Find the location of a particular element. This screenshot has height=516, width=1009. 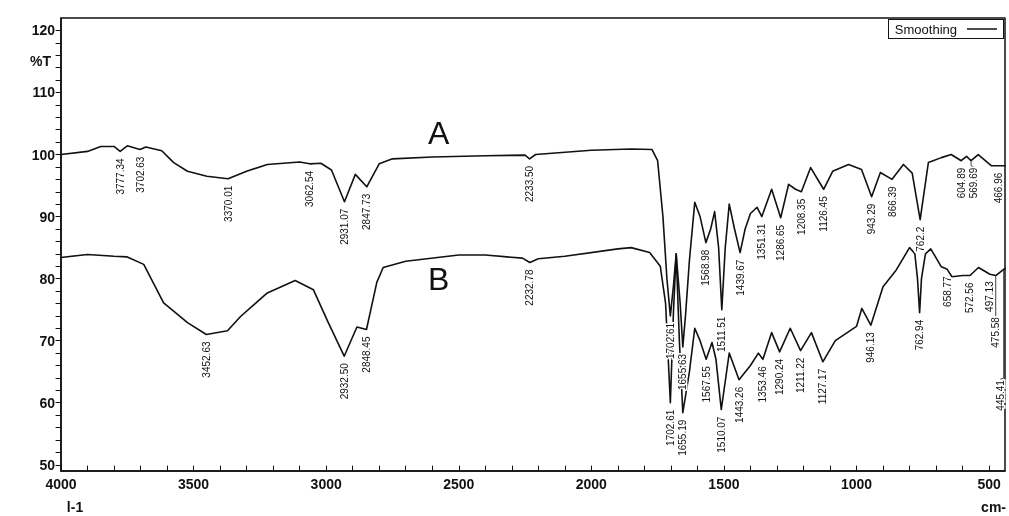

legend-key: Smoothing is located at coordinates (945, 29).